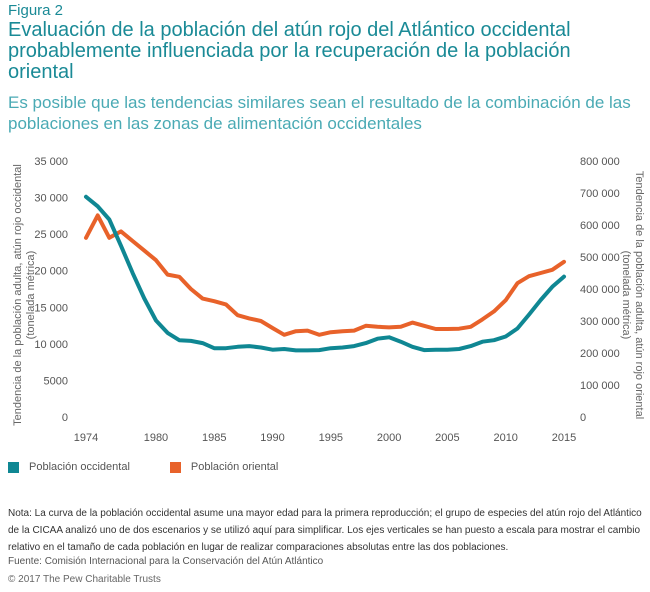  Describe the element at coordinates (600, 162) in the screenshot. I see `right-tick-label: 800 000` at that location.